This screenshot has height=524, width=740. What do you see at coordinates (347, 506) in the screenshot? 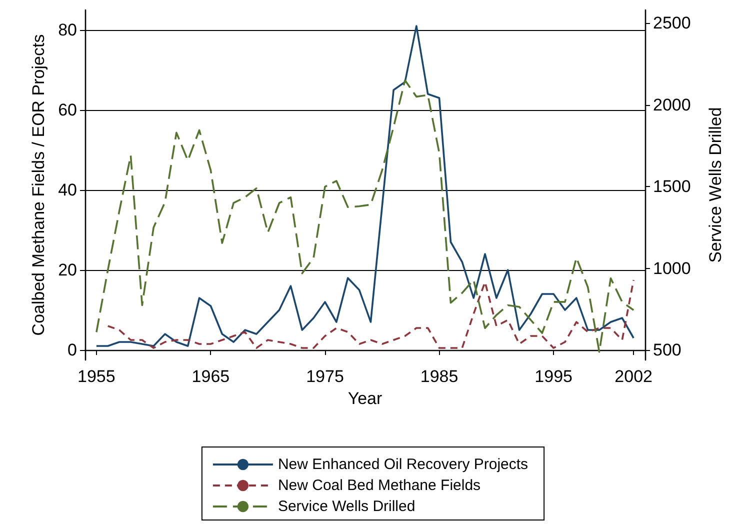
I see `legend-label: Service Wells Drilled` at bounding box center [347, 506].